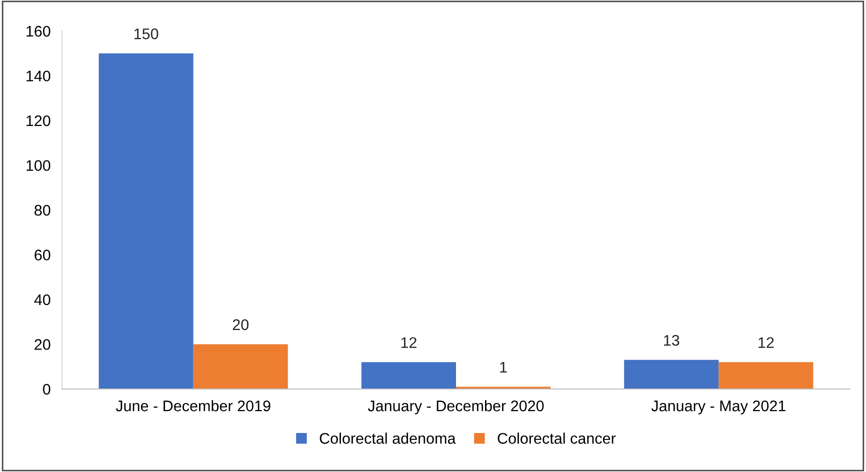 This screenshot has height=472, width=866. I want to click on y-tick-label: 100, so click(38, 165).